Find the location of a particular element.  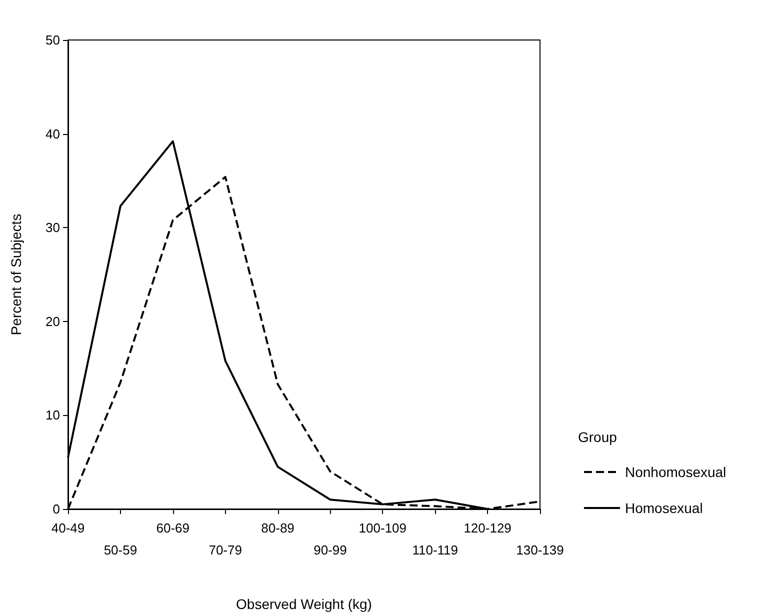

y-axis-title: Percent of Subjects is located at coordinates (16, 275).